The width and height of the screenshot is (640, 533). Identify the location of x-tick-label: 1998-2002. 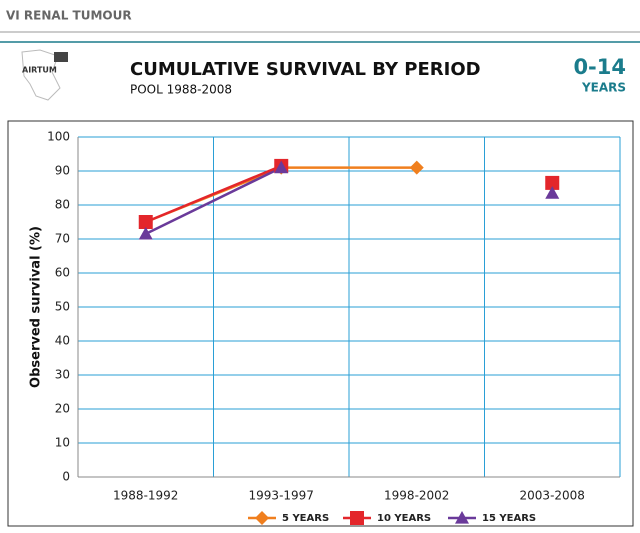
(416, 496).